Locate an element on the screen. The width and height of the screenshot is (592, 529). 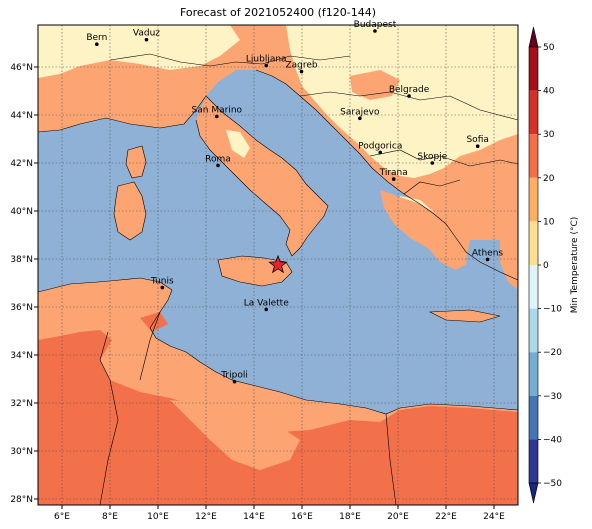
city-label: Zagreb is located at coordinates (301, 66).